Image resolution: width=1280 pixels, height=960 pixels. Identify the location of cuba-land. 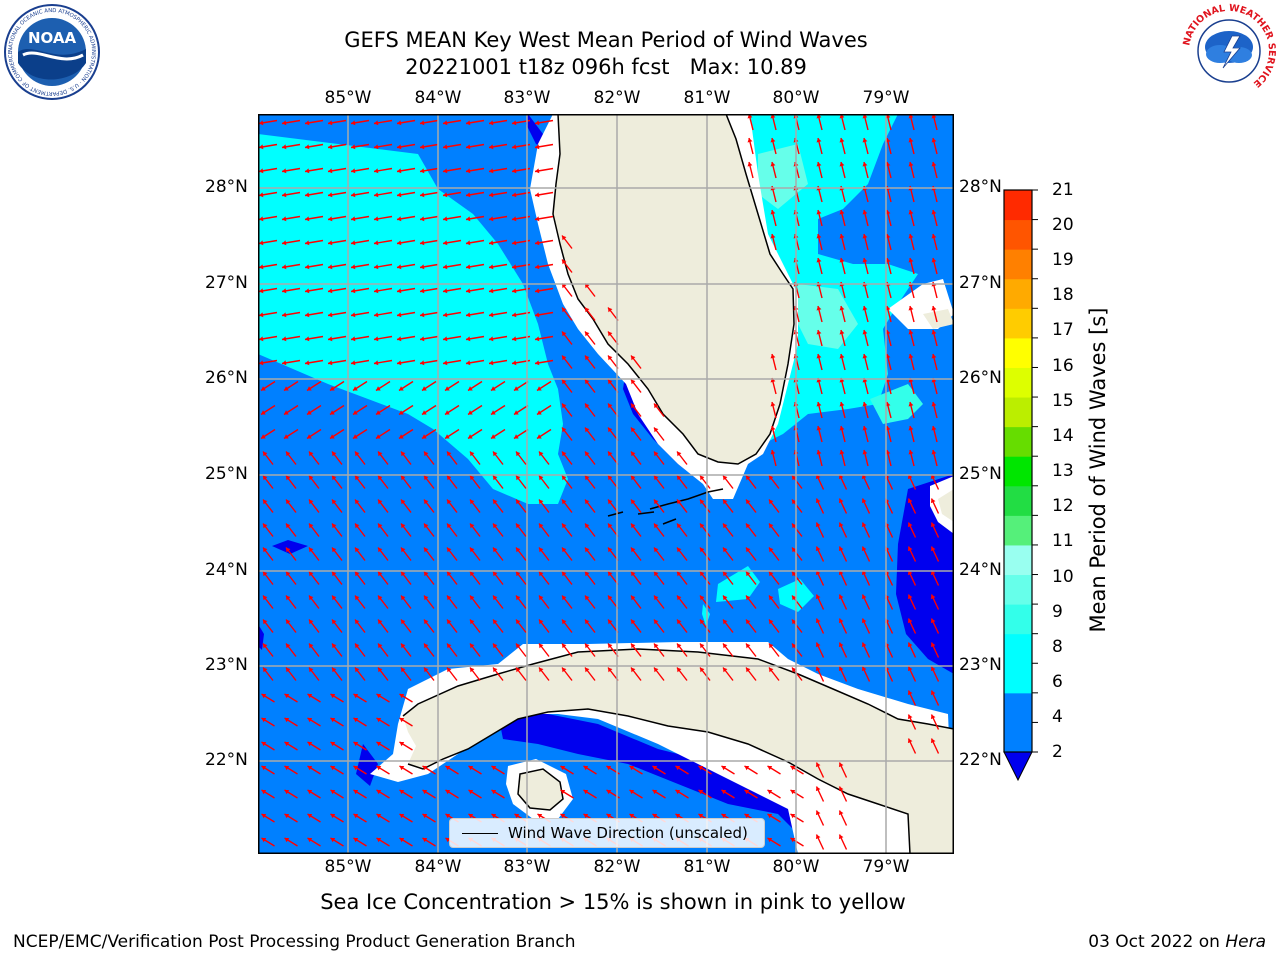
(678, 751).